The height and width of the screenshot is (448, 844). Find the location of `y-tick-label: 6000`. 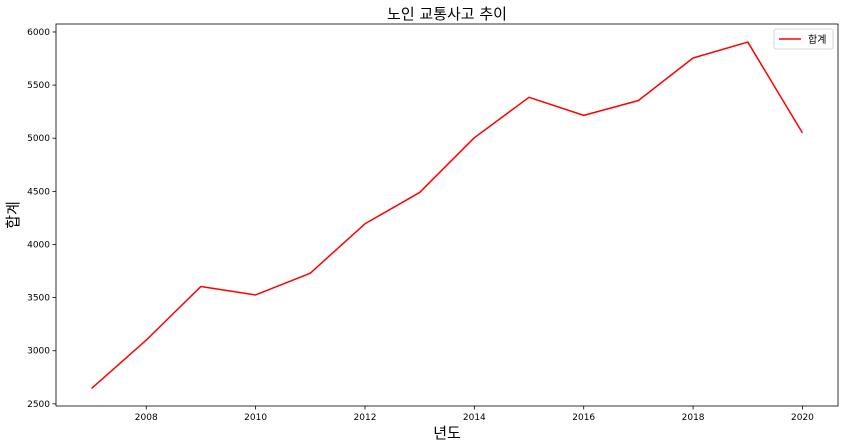

y-tick-label: 6000 is located at coordinates (38, 33).